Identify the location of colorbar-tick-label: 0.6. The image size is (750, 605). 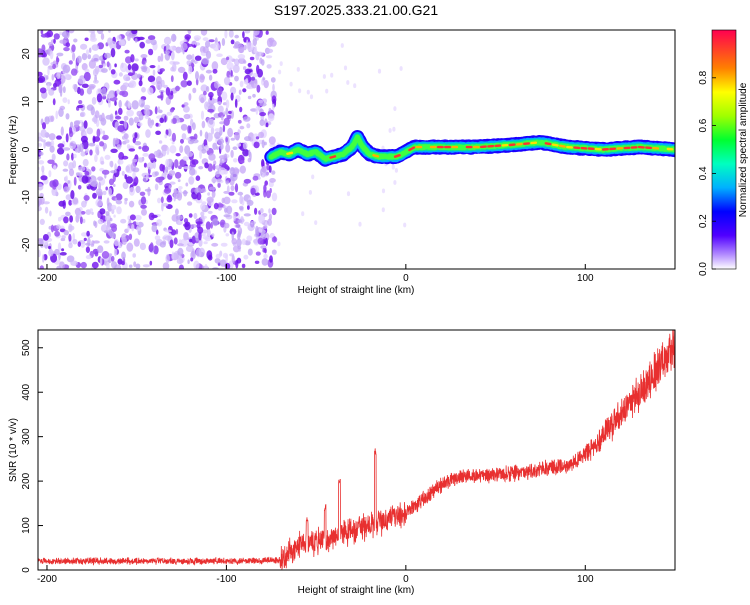
(703, 125).